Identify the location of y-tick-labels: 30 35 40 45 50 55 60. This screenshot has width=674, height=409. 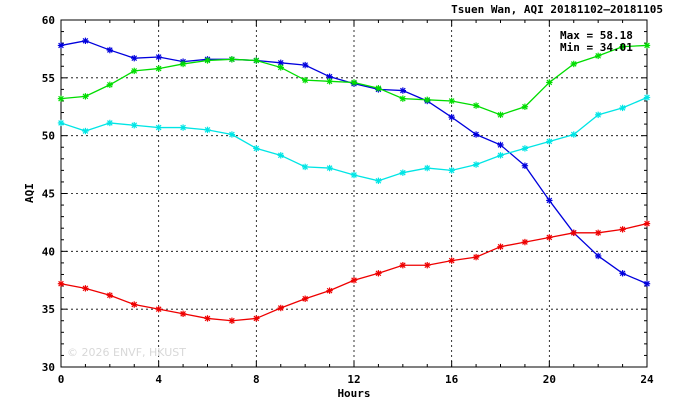
(48, 194).